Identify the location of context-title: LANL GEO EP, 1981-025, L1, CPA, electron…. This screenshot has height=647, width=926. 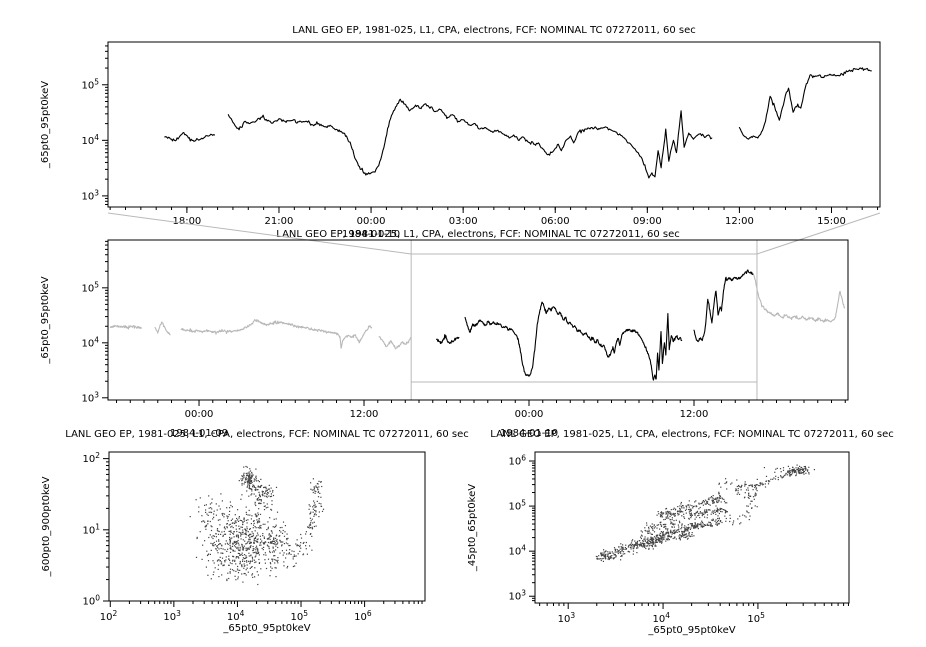
(477, 234).